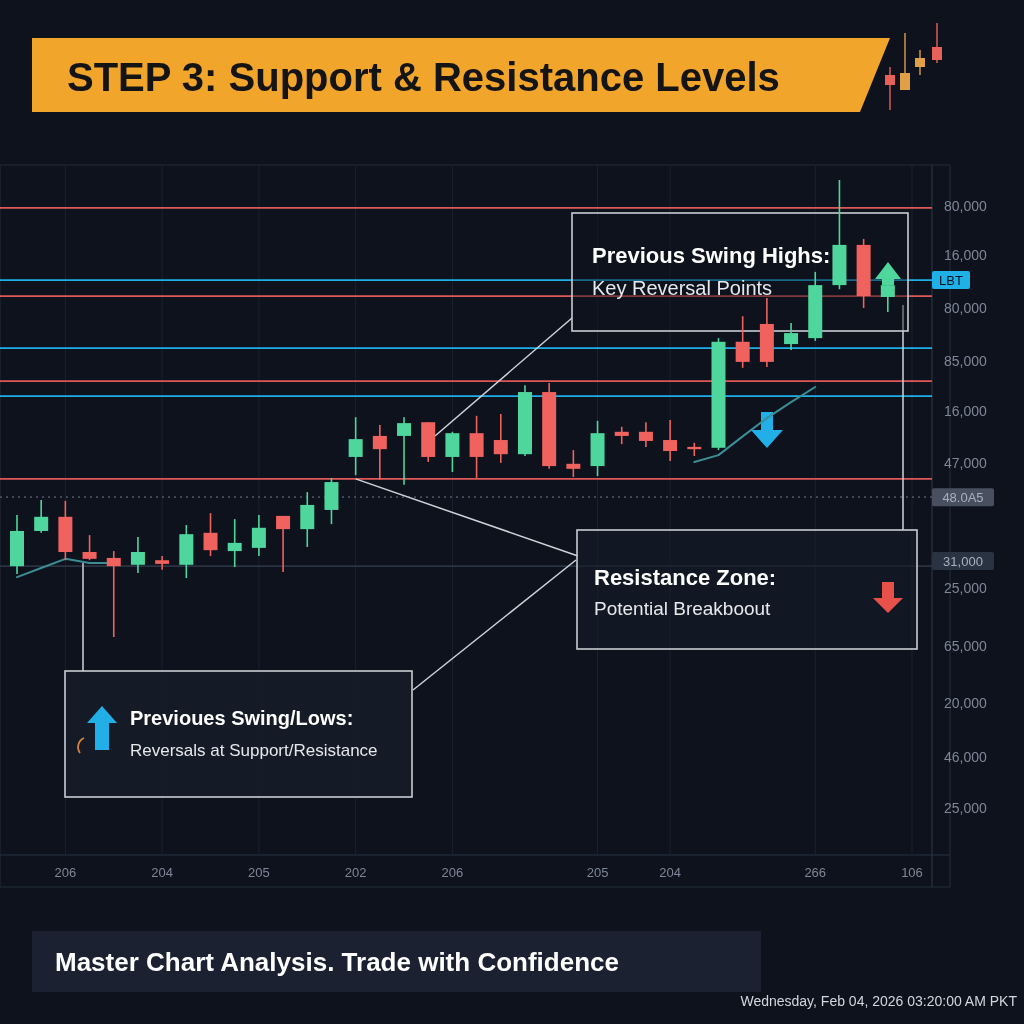 This screenshot has width=1024, height=1024. I want to click on annotation: Key Reversal Points, so click(682, 288).